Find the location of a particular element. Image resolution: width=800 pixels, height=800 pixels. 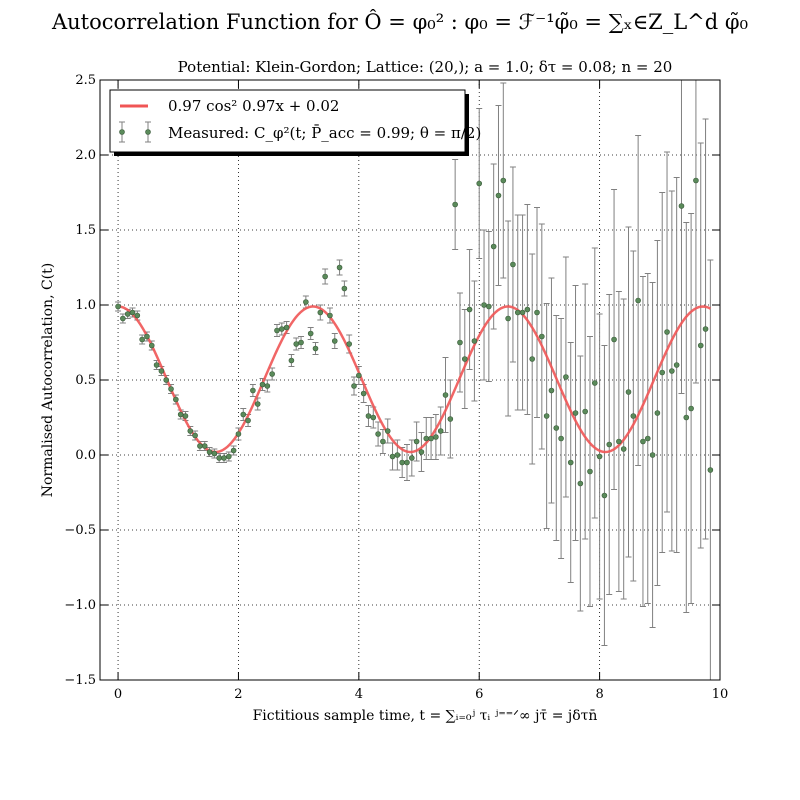

y-tick-label: −0.5 is located at coordinates (80, 530).